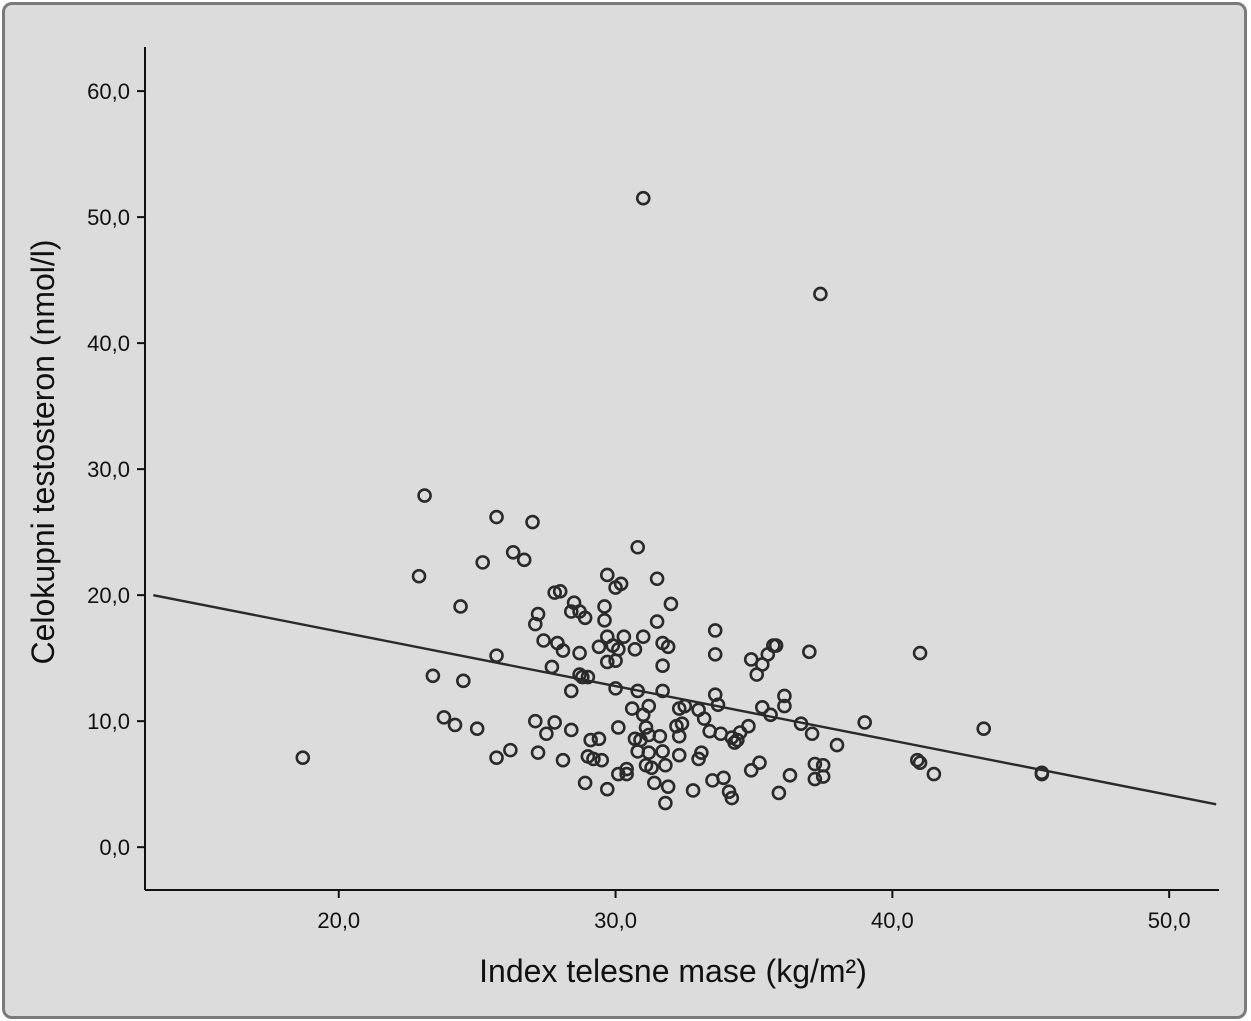 The width and height of the screenshot is (1251, 1021). What do you see at coordinates (114, 847) in the screenshot?
I see `y-tick-label: 0,0` at bounding box center [114, 847].